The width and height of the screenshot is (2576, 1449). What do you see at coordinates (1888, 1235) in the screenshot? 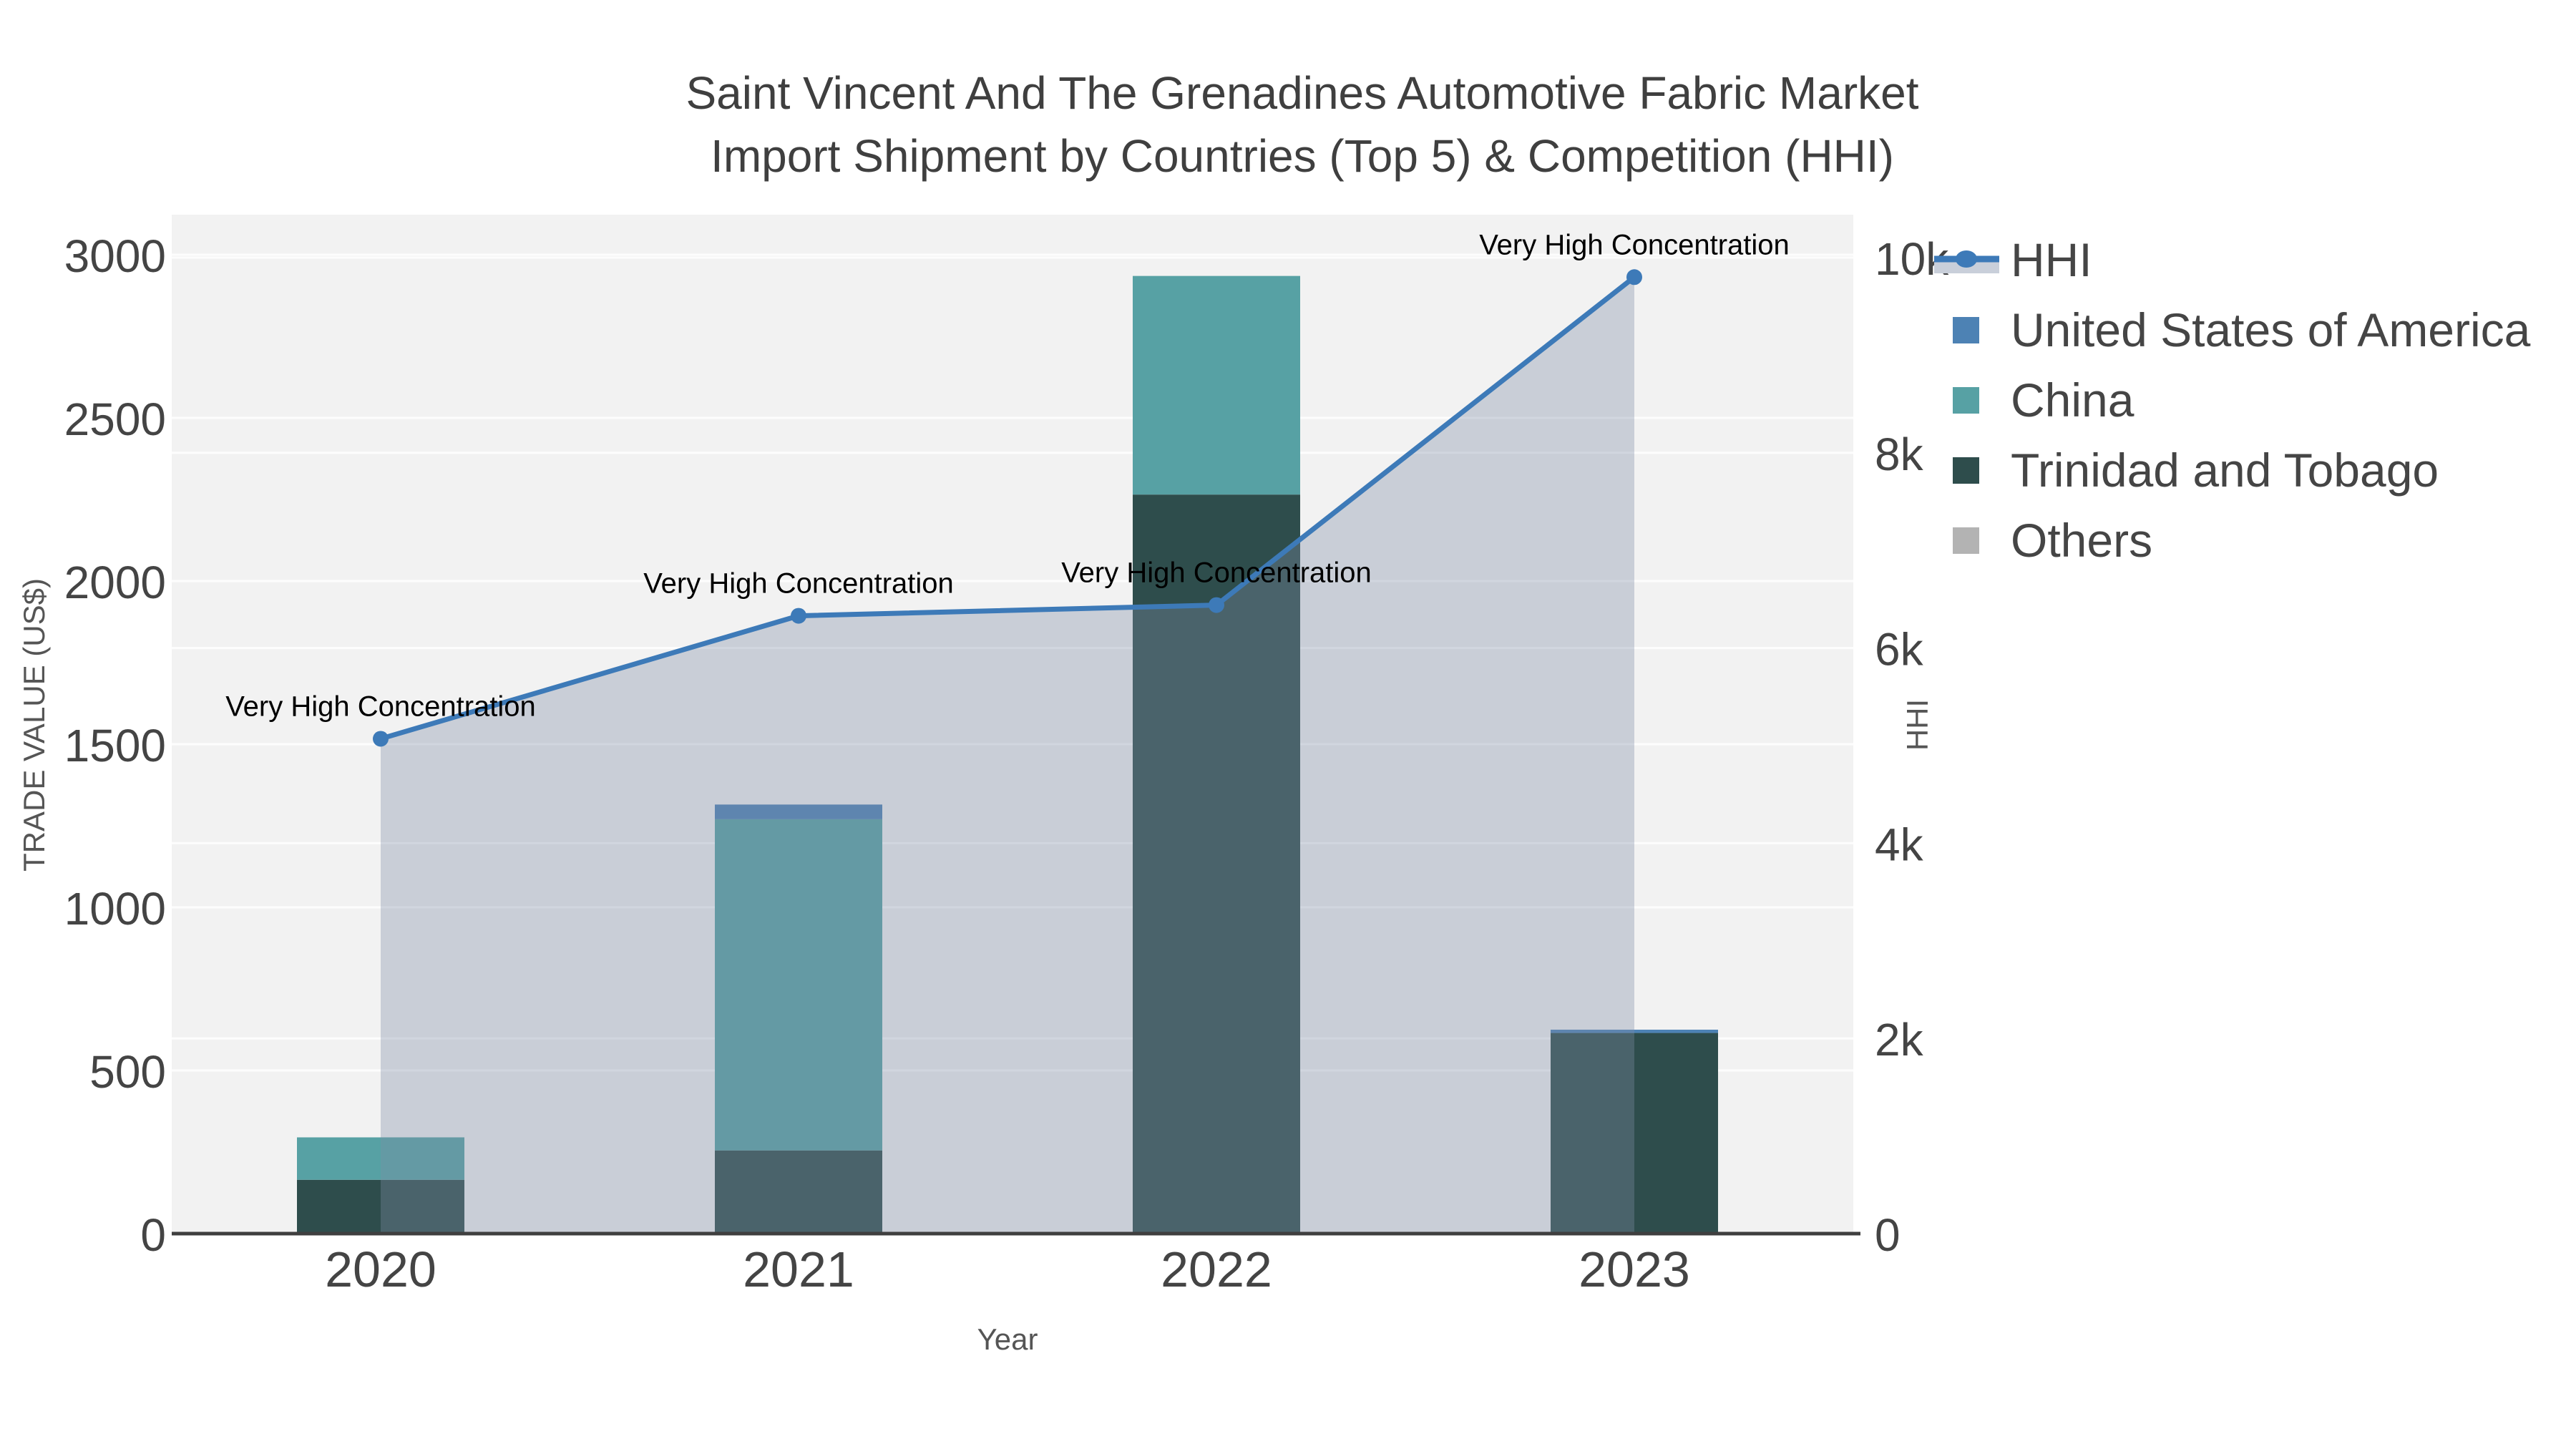
I see `right-tick-label-0: 0` at bounding box center [1888, 1235].